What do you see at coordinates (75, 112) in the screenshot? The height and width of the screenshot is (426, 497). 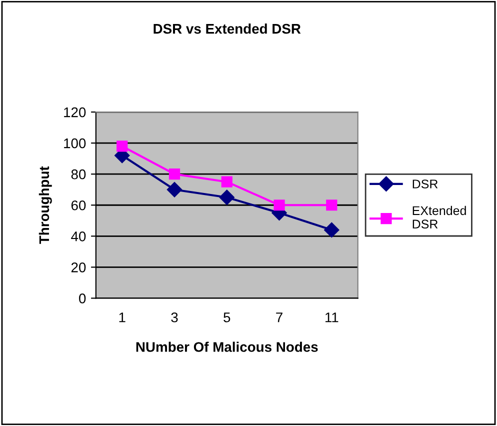 I see `y-tick-label: 120` at bounding box center [75, 112].